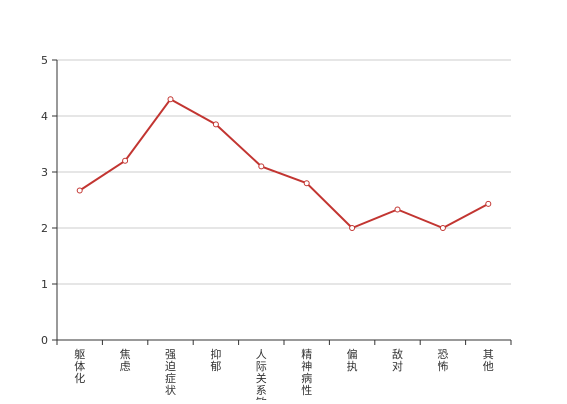 The width and height of the screenshot is (567, 404). Describe the element at coordinates (125, 360) in the screenshot. I see `x-tick-label: 焦虑` at that location.